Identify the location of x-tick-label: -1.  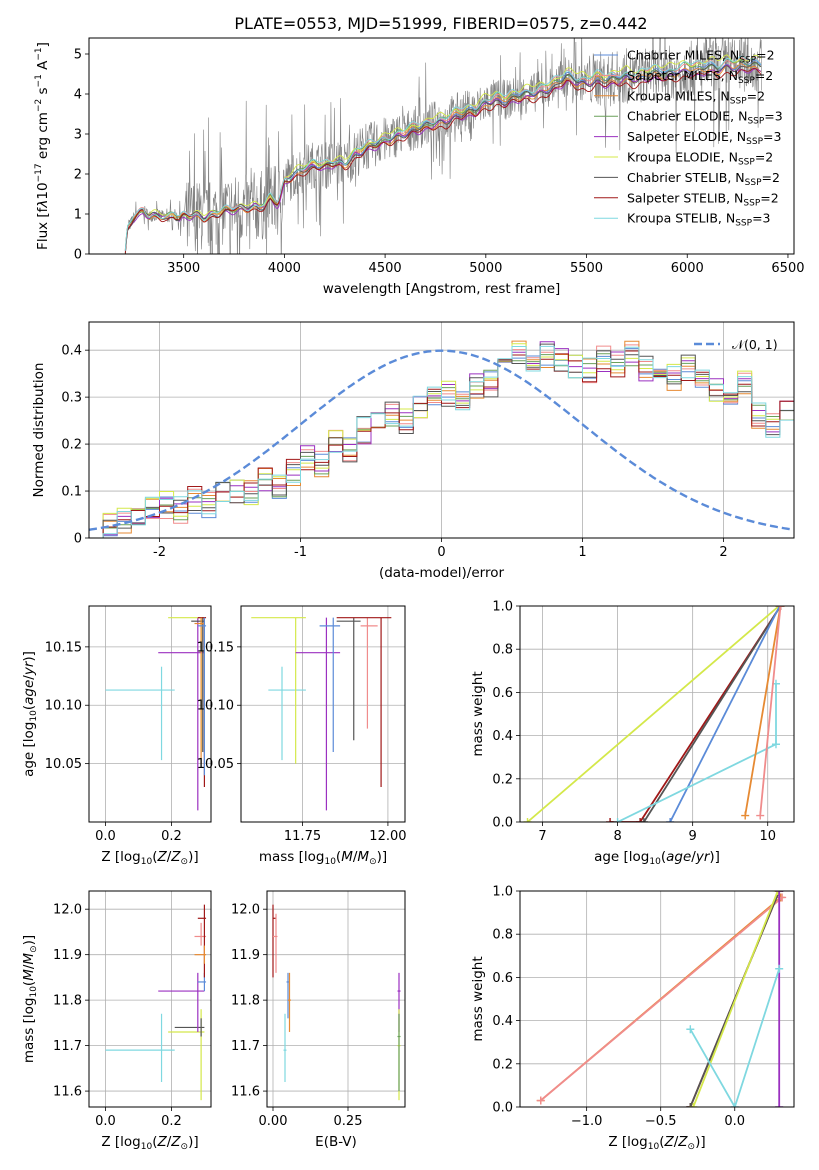
(300, 552).